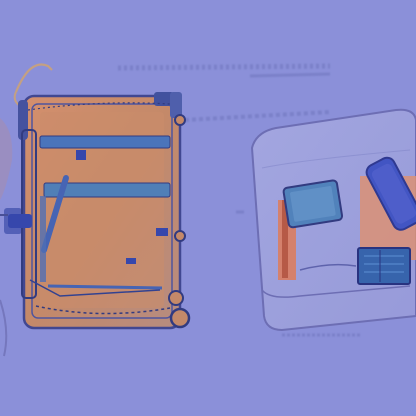 The height and width of the screenshot is (416, 416). What do you see at coordinates (384, 266) in the screenshot?
I see `power-bank` at bounding box center [384, 266].